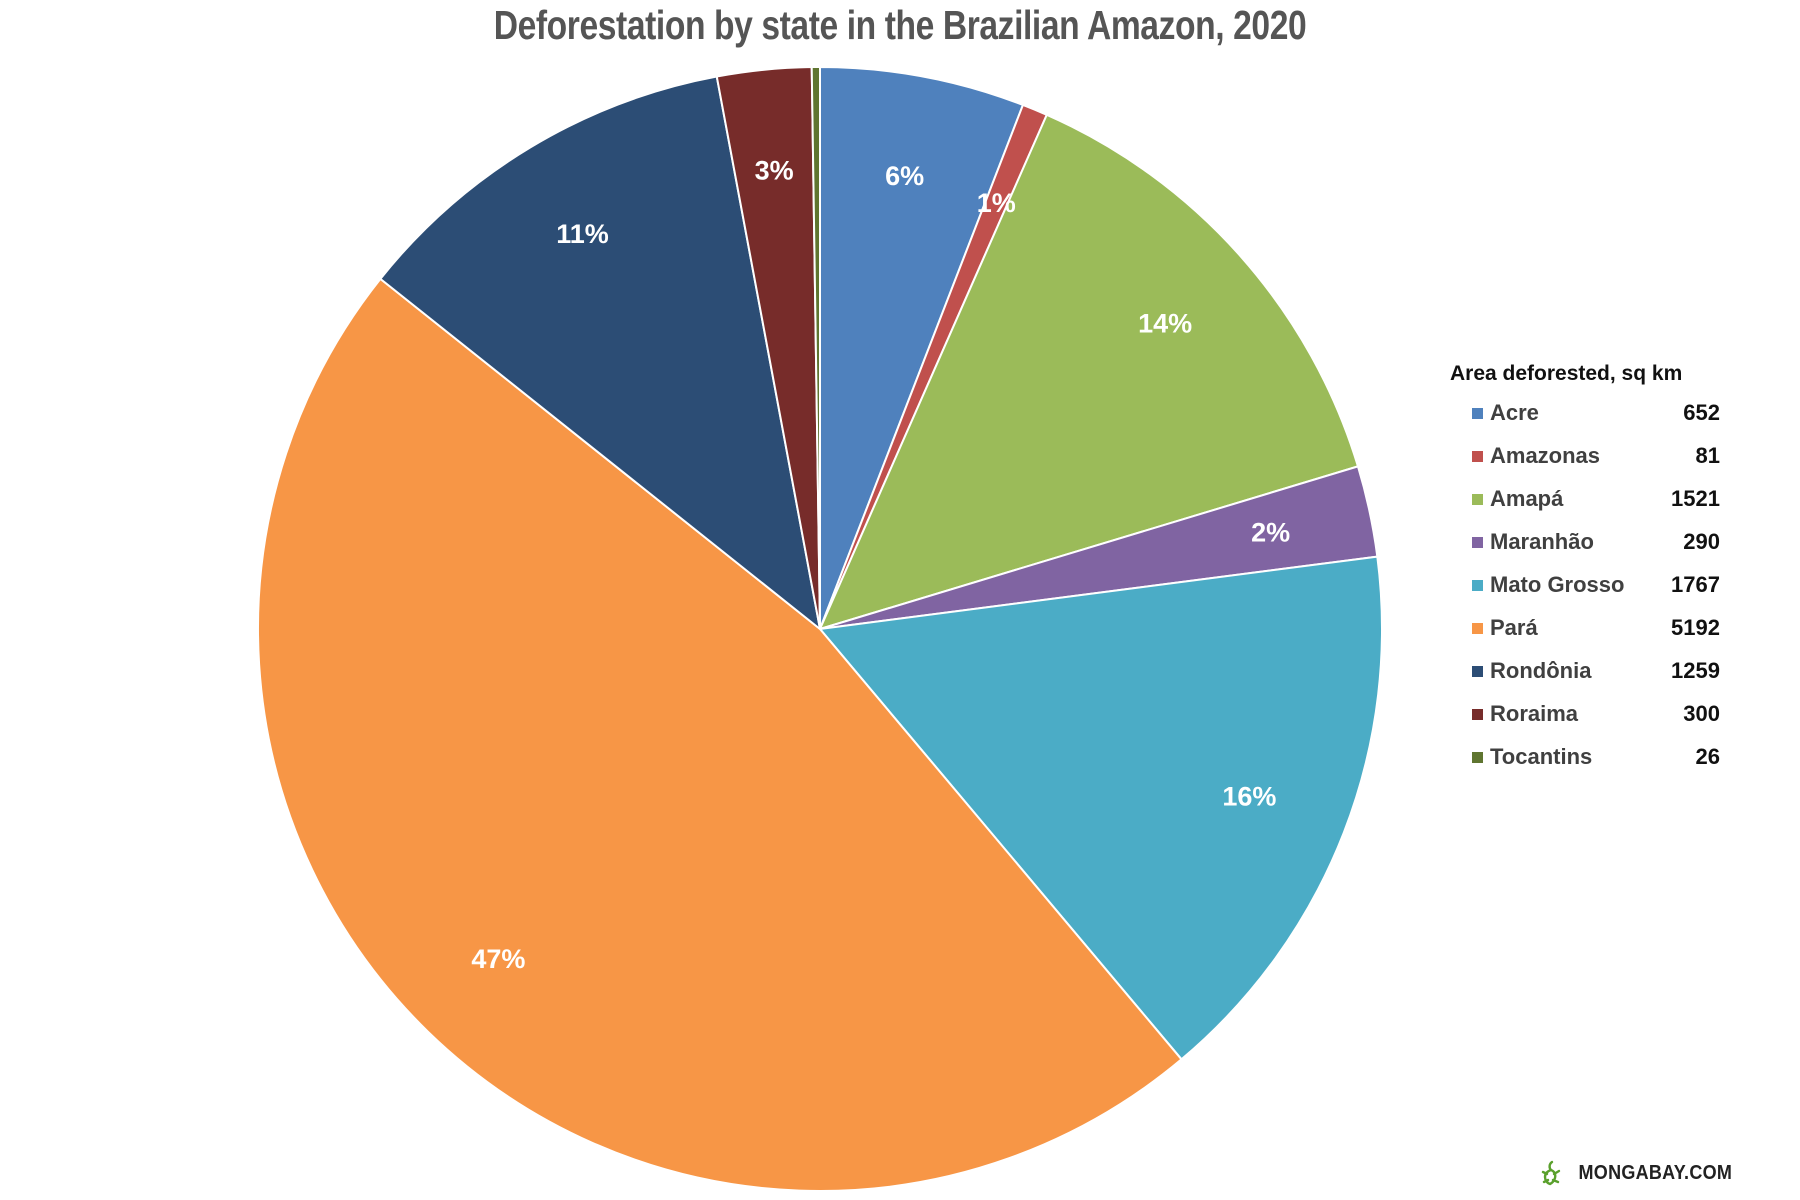 The image size is (1800, 1200). I want to click on legend-label: Roraima, so click(1534, 713).